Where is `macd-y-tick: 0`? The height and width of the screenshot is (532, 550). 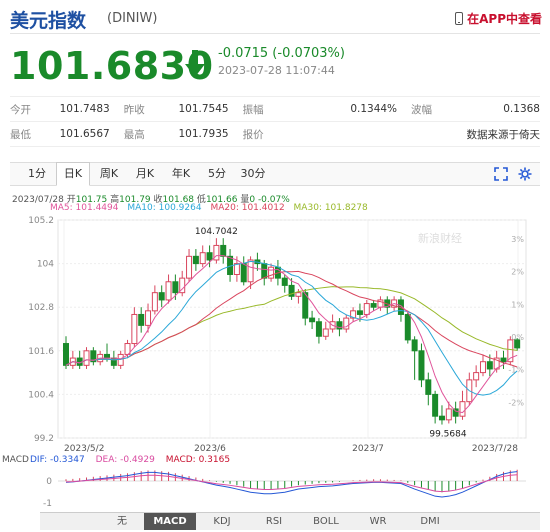
macd-y-tick: 0 is located at coordinates (49, 482).